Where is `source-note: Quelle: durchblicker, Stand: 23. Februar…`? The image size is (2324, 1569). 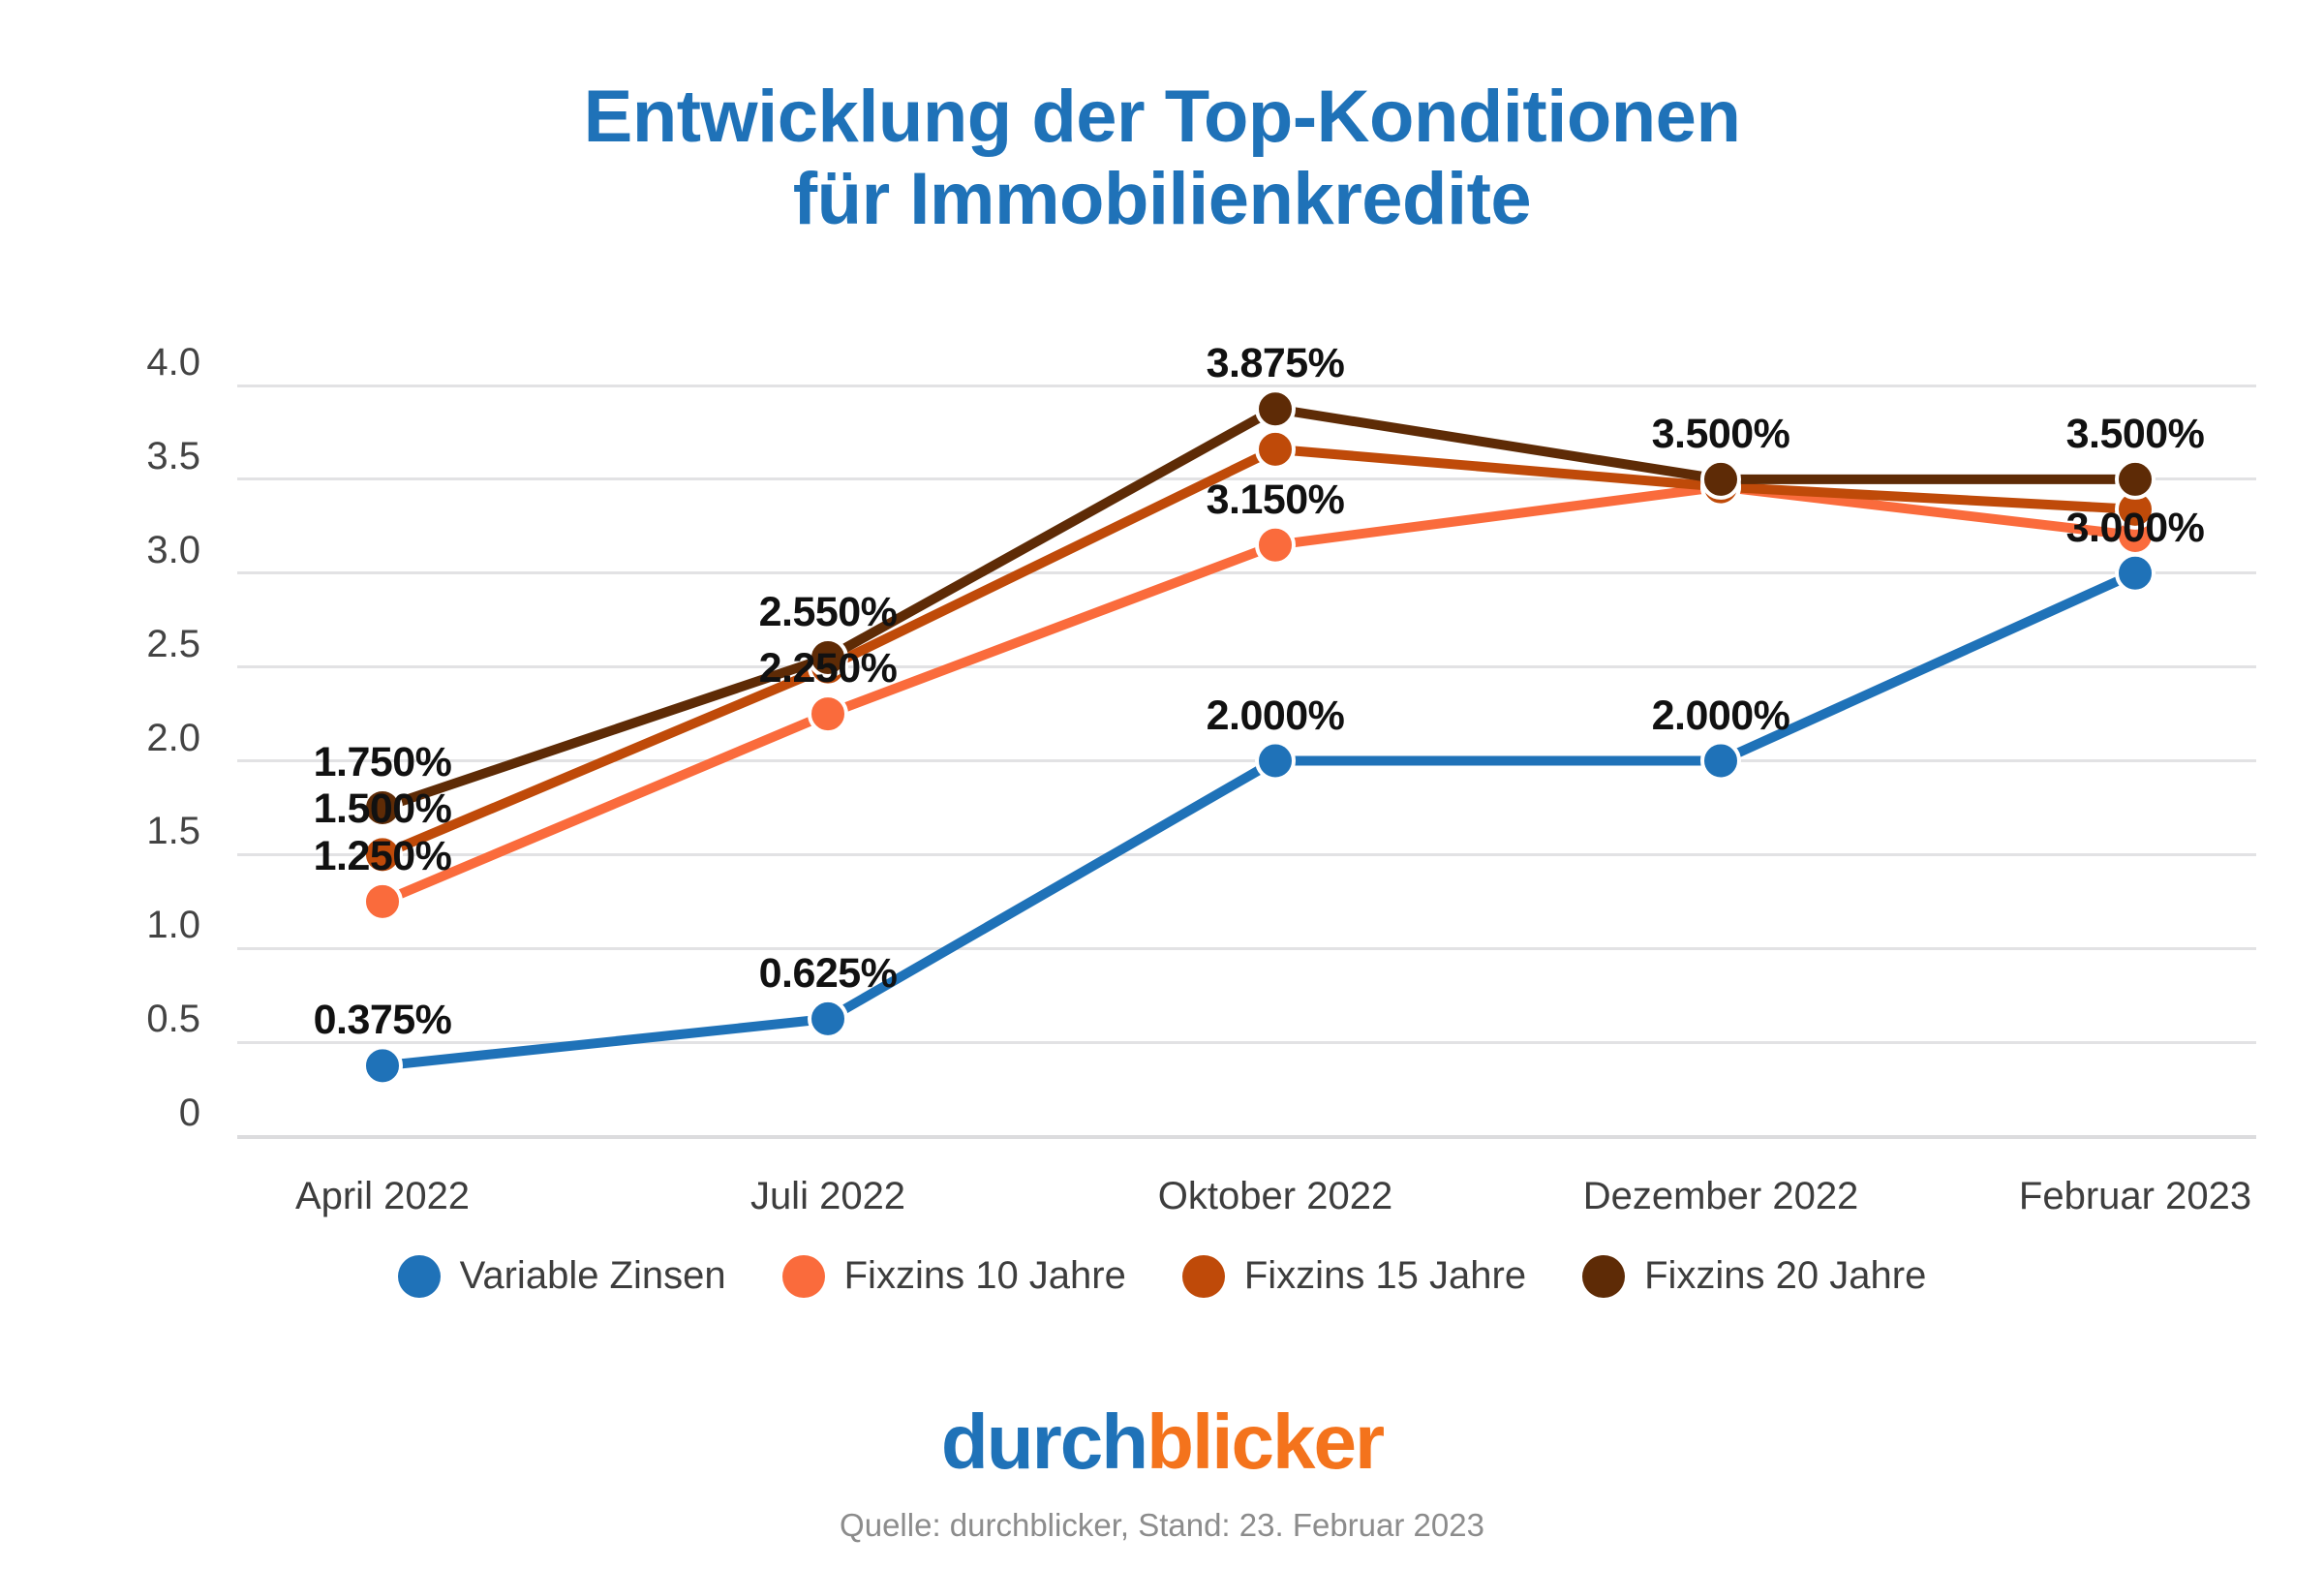 source-note: Quelle: durchblicker, Stand: 23. Februar… is located at coordinates (1162, 1525).